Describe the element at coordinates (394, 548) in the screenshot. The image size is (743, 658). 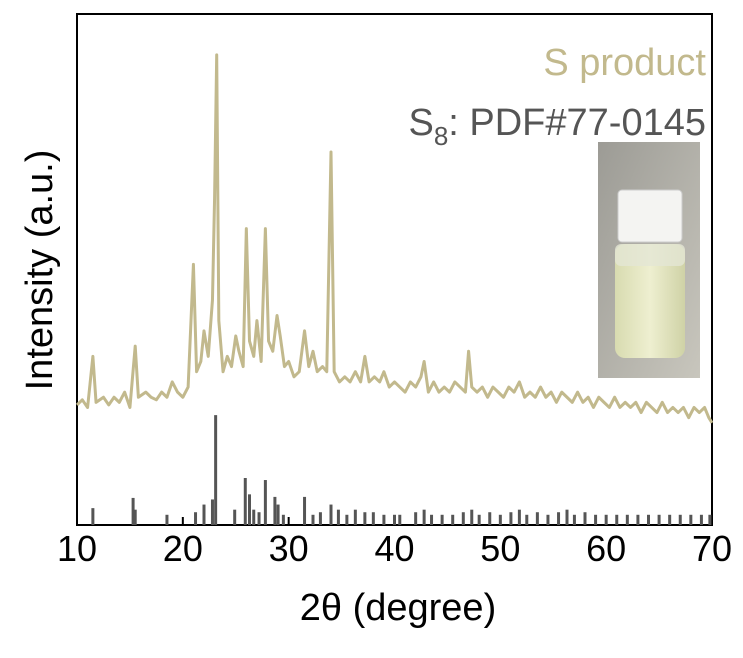
I see `x-tick-label: 40` at that location.